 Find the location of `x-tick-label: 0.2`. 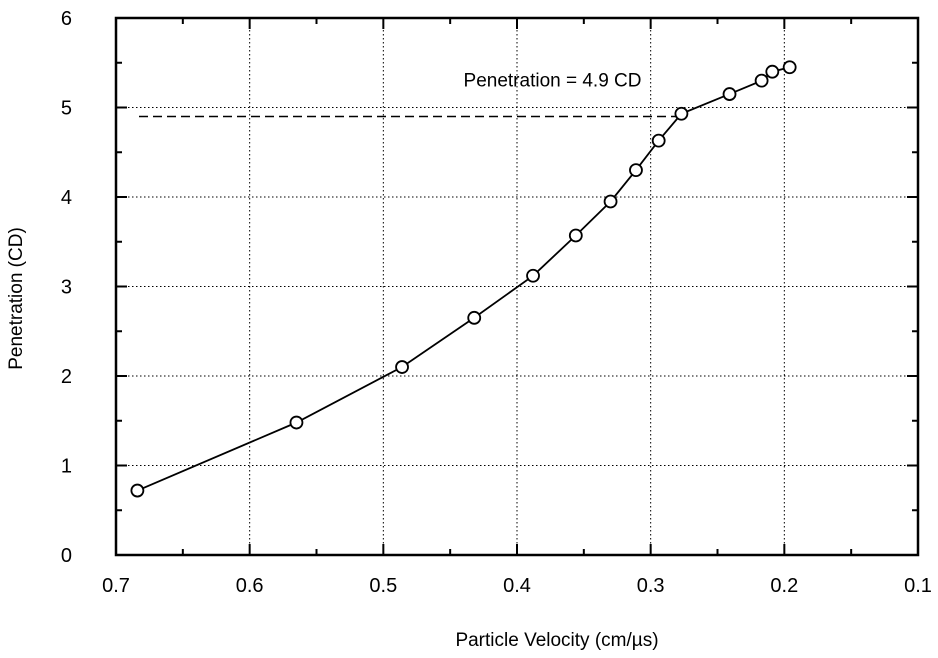

x-tick-label: 0.2 is located at coordinates (784, 586).